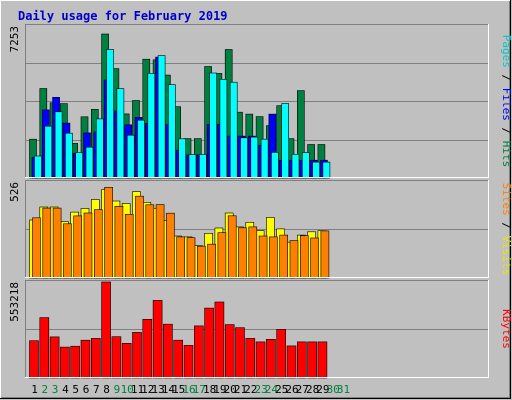  Describe the element at coordinates (178, 389) in the screenshot. I see `x-tick-day-15: 15` at that location.